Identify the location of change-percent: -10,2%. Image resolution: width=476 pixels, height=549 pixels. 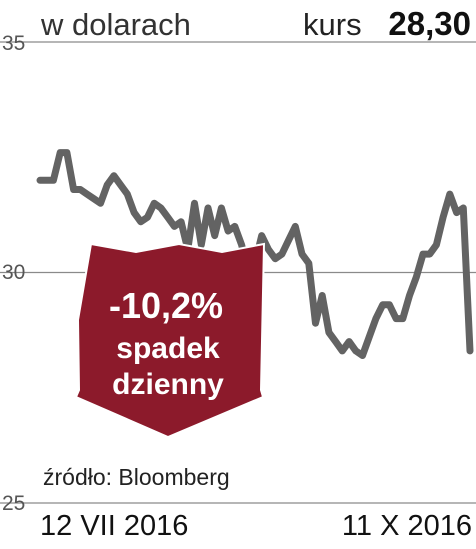
(166, 305).